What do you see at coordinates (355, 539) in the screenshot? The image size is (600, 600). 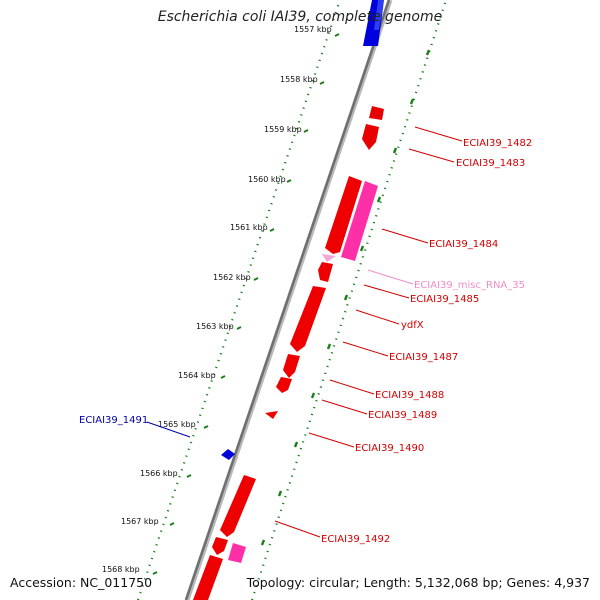 I see `gene-label: ECIAI39_1492` at bounding box center [355, 539].